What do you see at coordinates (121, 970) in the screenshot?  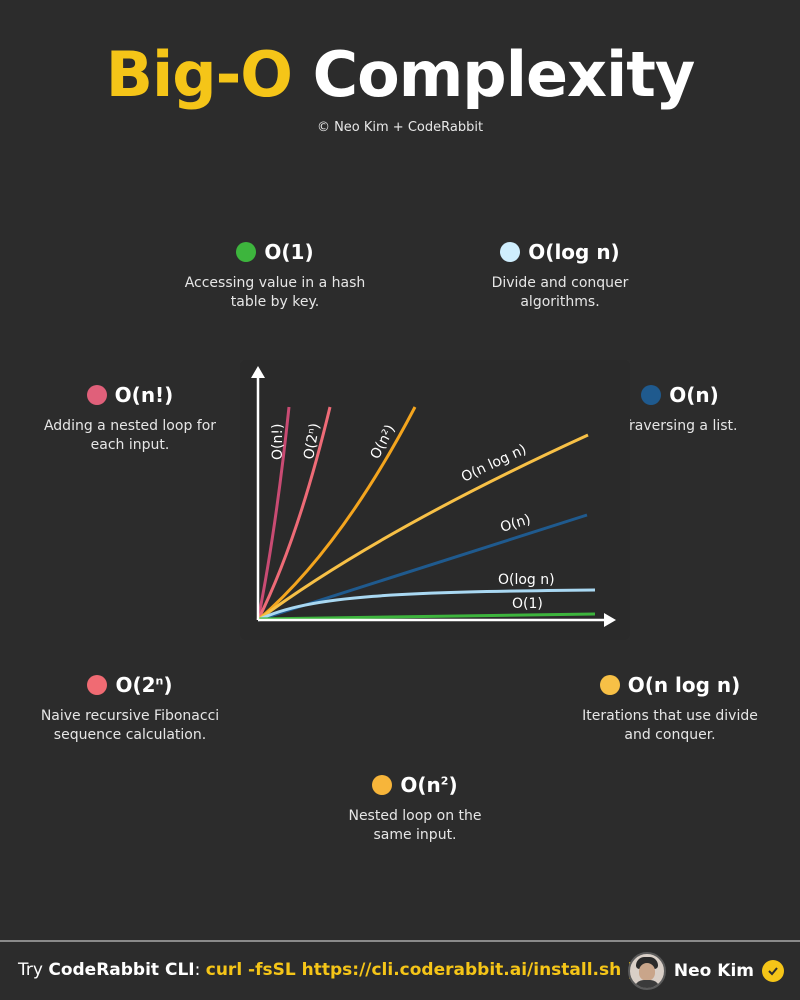 I see `footer-product: CodeRabbit CLI` at bounding box center [121, 970].